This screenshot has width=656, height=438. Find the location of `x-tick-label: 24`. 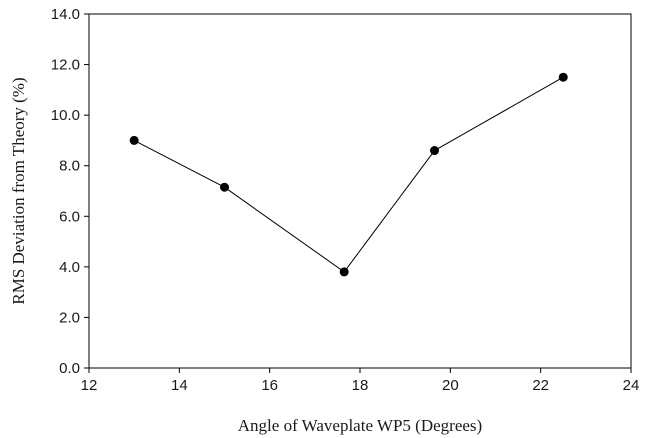

x-tick-label: 24 is located at coordinates (631, 385).